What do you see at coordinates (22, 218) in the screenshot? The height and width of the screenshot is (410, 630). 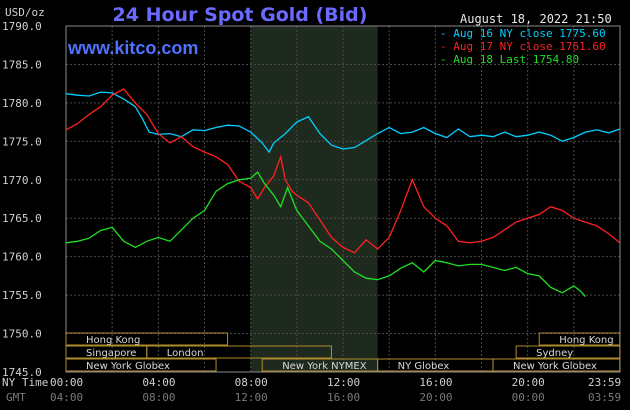 I see `y-tick-label: 1765.0` at bounding box center [22, 218].